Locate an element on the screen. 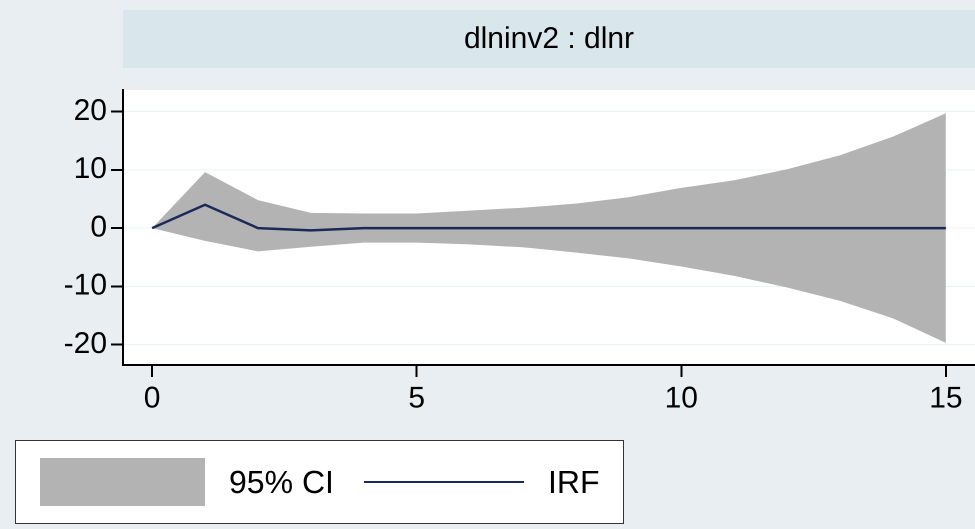 This screenshot has width=975, height=529. x-tick-label: 5 is located at coordinates (417, 397).